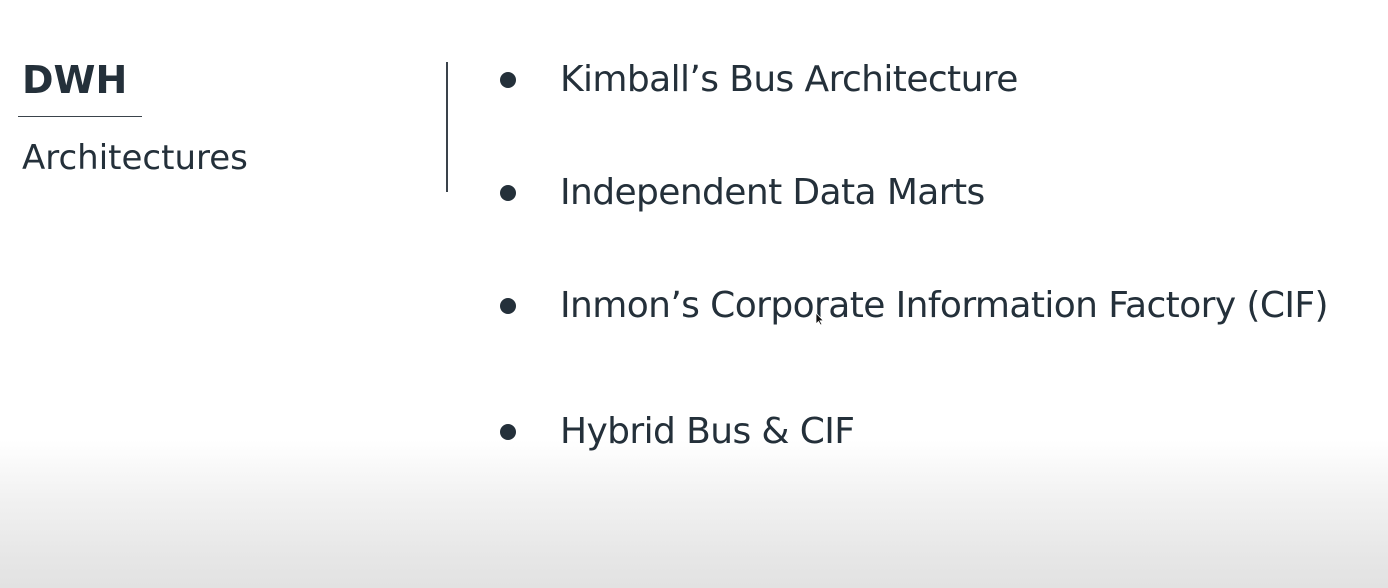 This screenshot has height=588, width=1388. Describe the element at coordinates (772, 192) in the screenshot. I see `bullet-text: Independent Data Marts` at that location.